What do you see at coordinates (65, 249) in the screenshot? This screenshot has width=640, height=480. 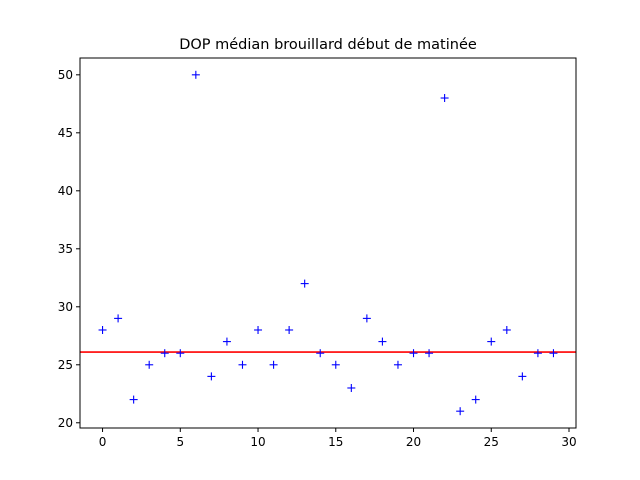 I see `y-tick-label: 35` at bounding box center [65, 249].